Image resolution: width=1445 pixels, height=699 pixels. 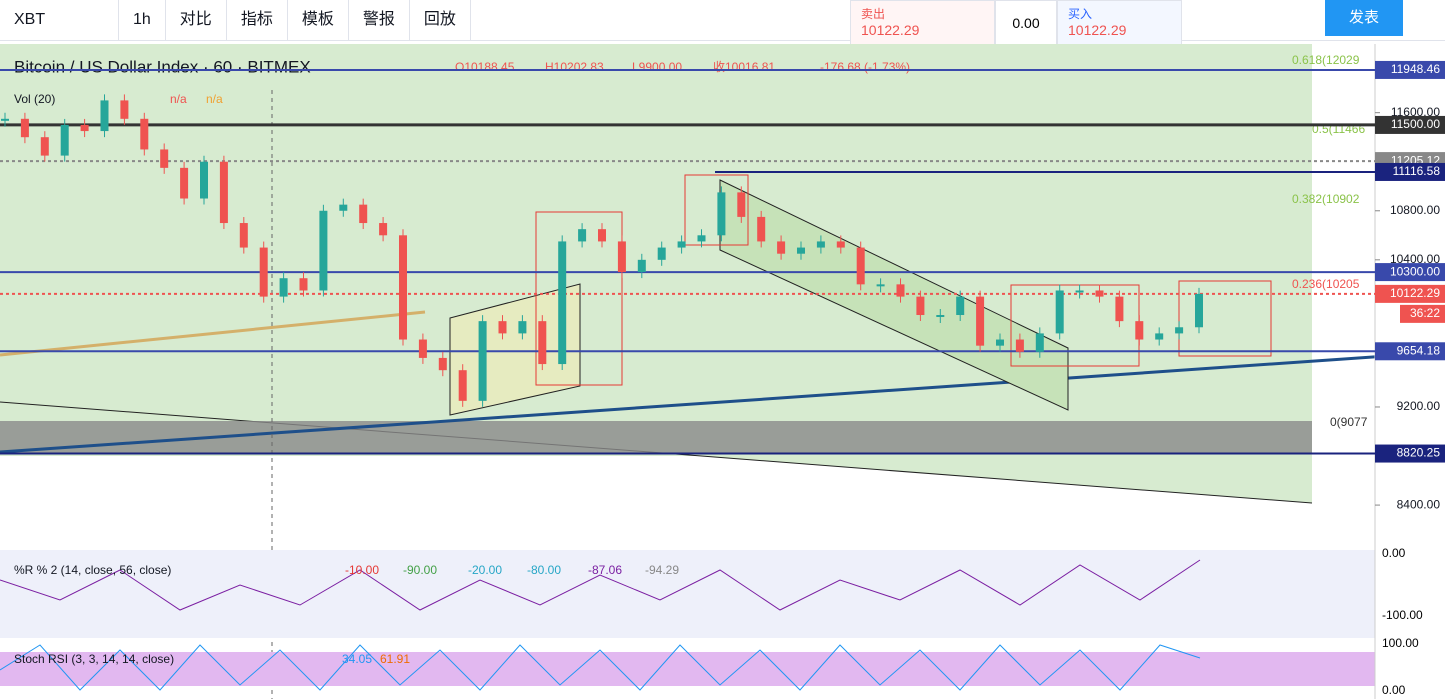 What do you see at coordinates (1419, 350) in the screenshot?
I see `level-label: 9654.18` at bounding box center [1419, 350].